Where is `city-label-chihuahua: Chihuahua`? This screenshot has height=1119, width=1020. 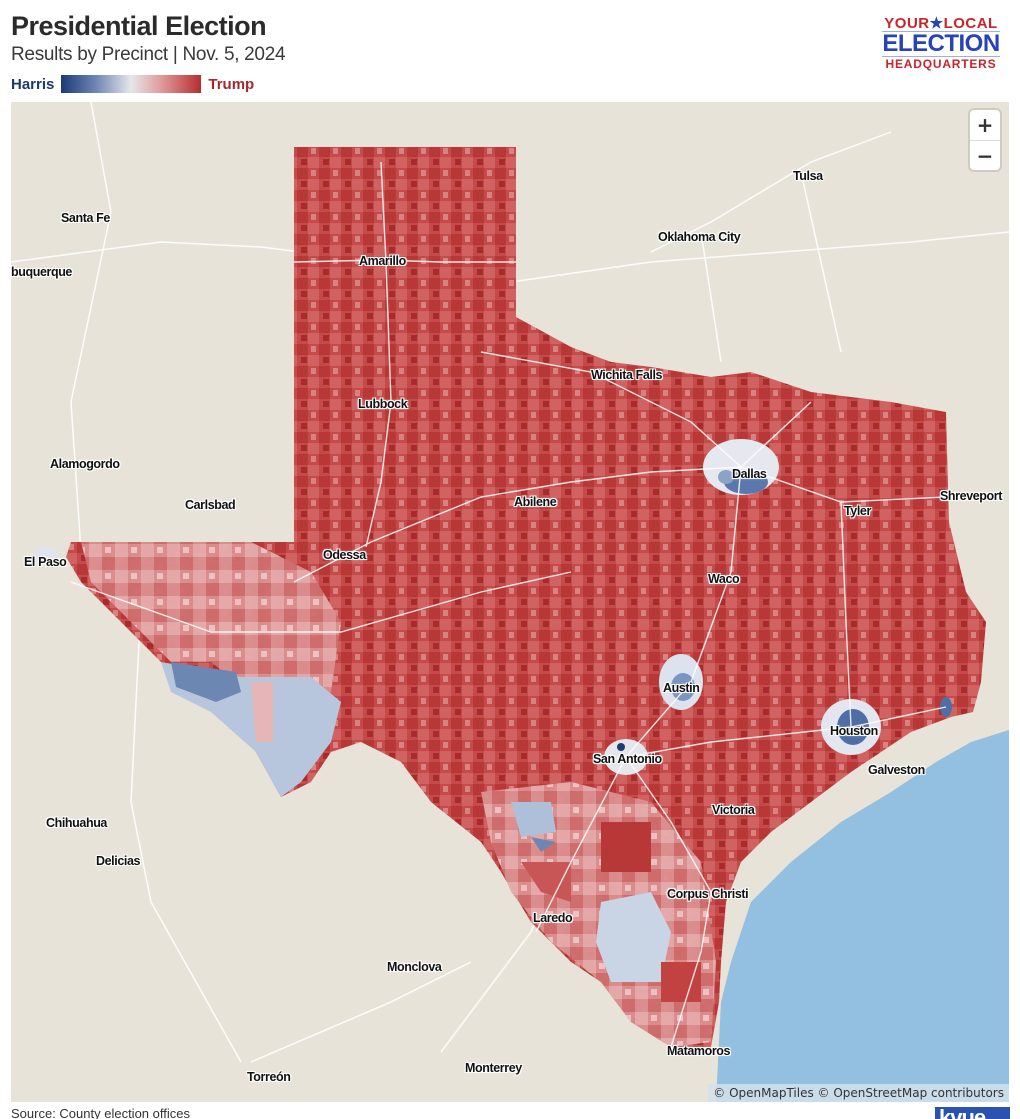
city-label-chihuahua: Chihuahua is located at coordinates (76, 823).